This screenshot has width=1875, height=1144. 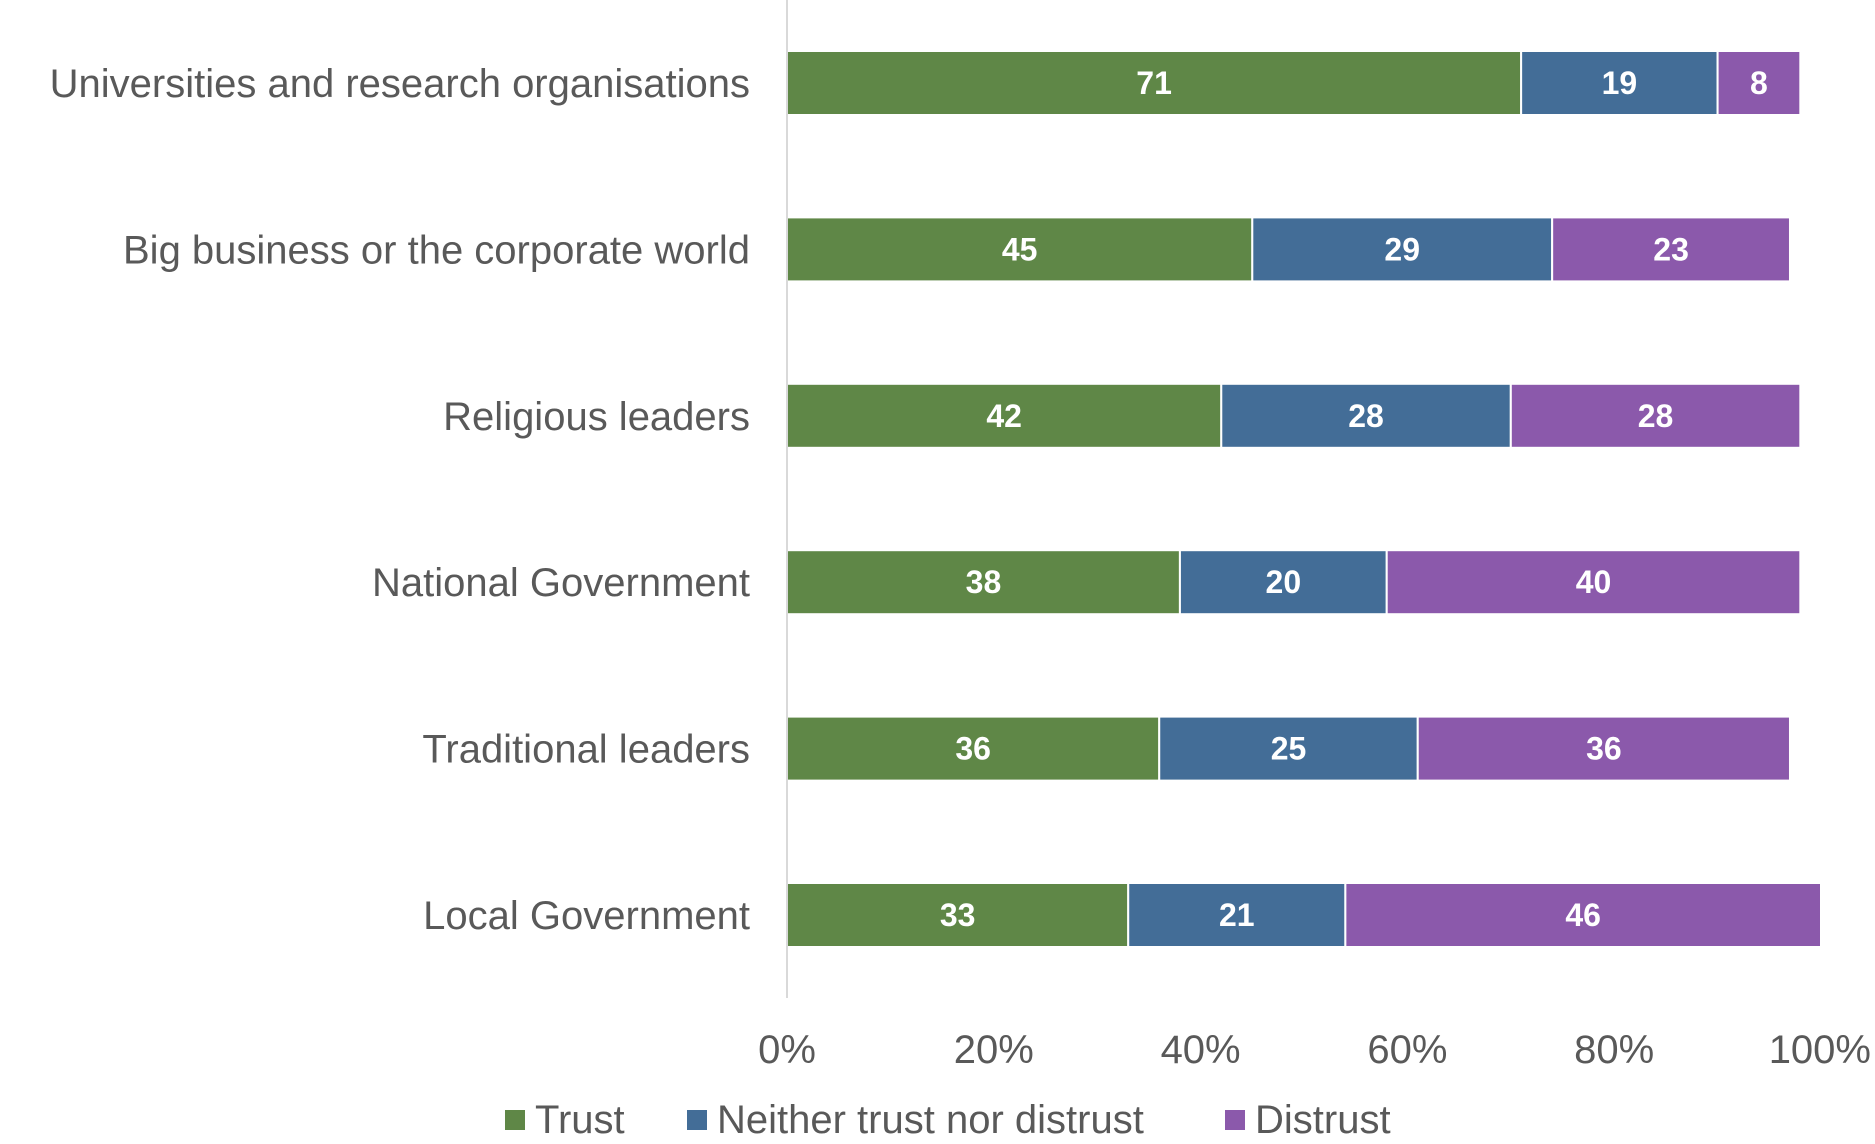 I want to click on data-label: 46, so click(x=1583, y=915).